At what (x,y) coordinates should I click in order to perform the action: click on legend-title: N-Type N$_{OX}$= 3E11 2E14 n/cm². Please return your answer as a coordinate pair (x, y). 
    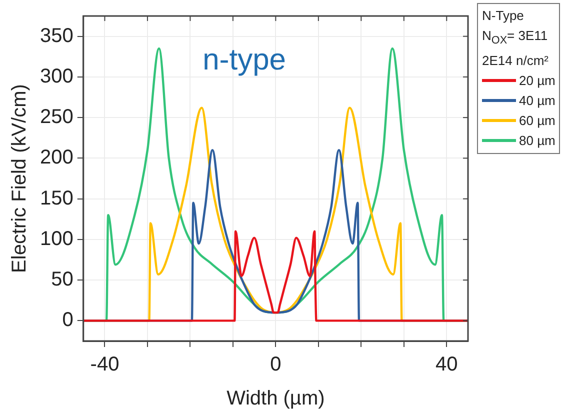
    Looking at the image, I should click on (516, 38).